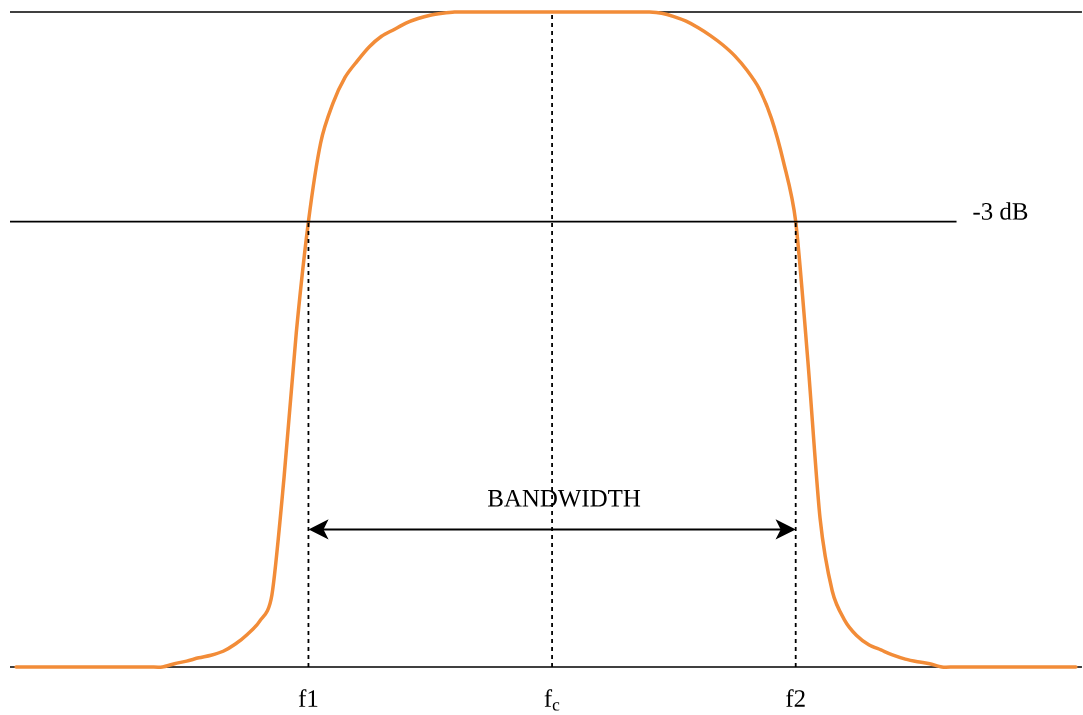  What do you see at coordinates (552, 700) in the screenshot?
I see `x-tick-label: f$_{c}$` at bounding box center [552, 700].